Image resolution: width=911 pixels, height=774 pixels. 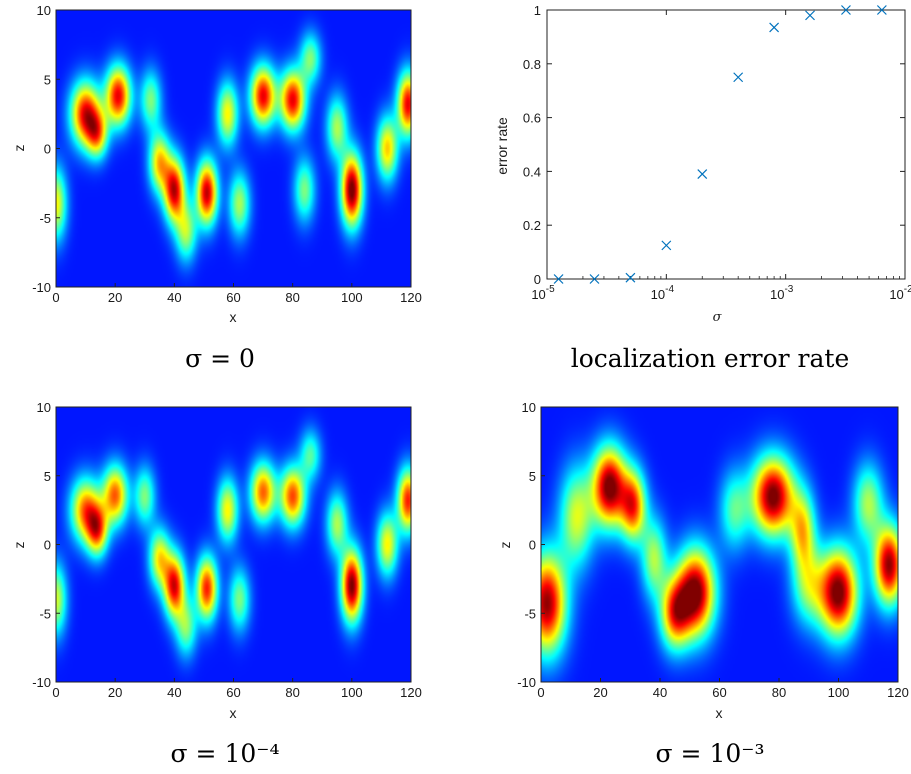 I want to click on caption-error-rate: localization error rate, so click(x=710, y=358).